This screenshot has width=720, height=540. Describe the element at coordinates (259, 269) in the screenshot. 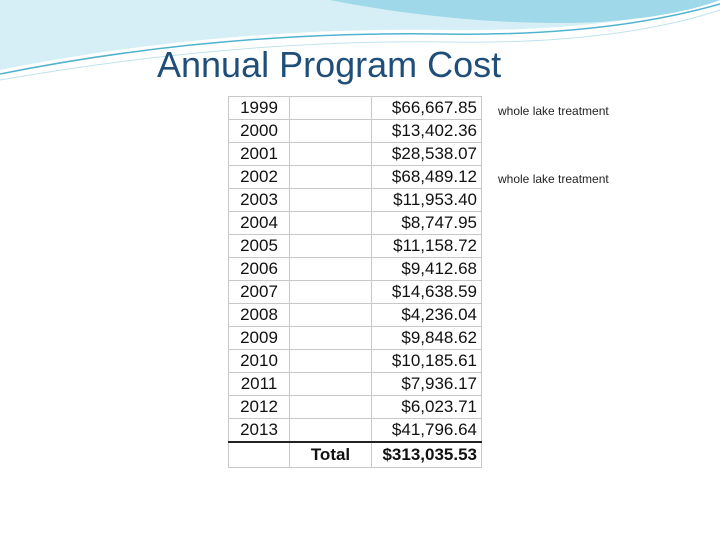

I see `year-cell: 2006` at that location.